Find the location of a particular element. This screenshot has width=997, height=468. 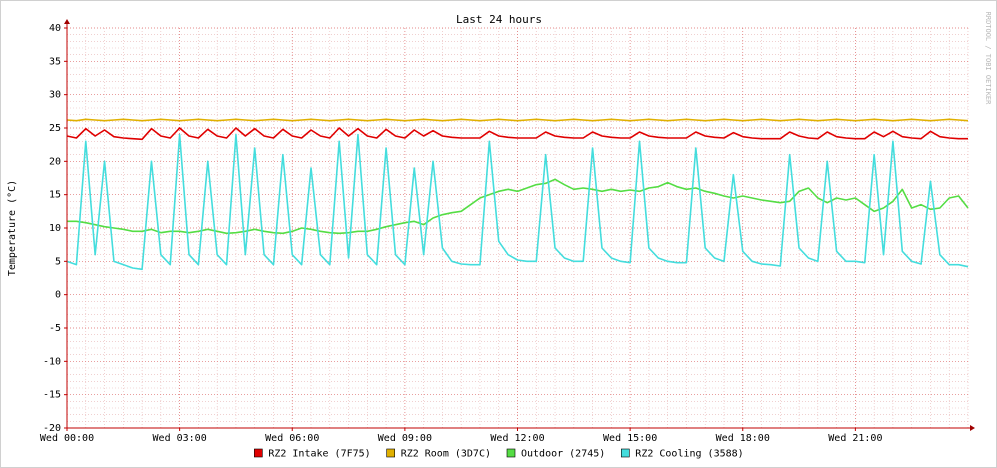

legend-label: RZ2 Room (3D7C) is located at coordinates (446, 454).